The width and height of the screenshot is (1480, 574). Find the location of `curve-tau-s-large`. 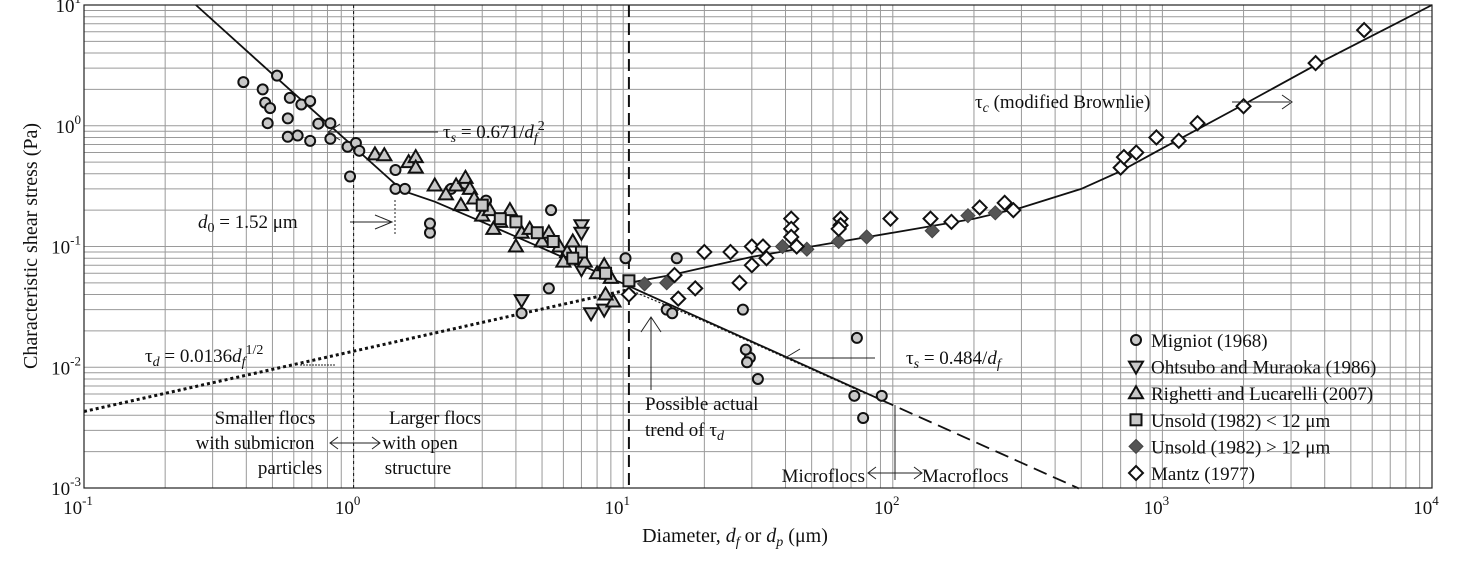

curve-tau-s-large is located at coordinates (754, 343).